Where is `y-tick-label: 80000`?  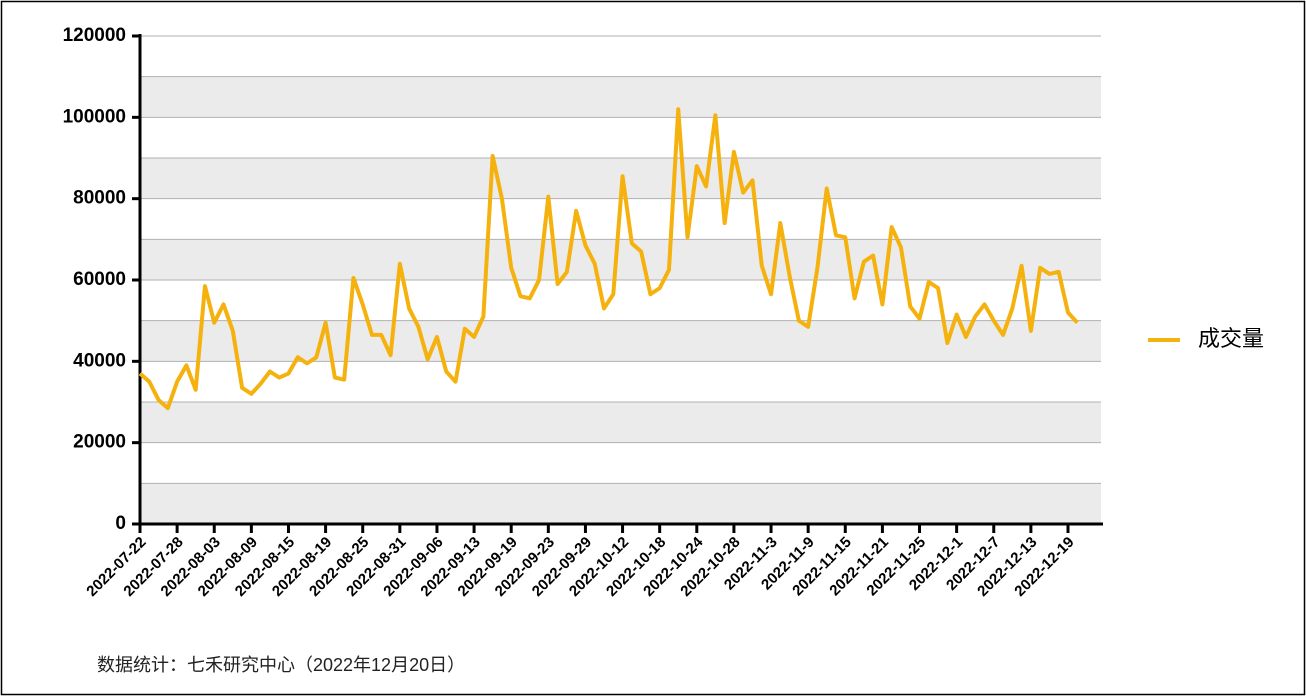
y-tick-label: 80000 is located at coordinates (99, 198).